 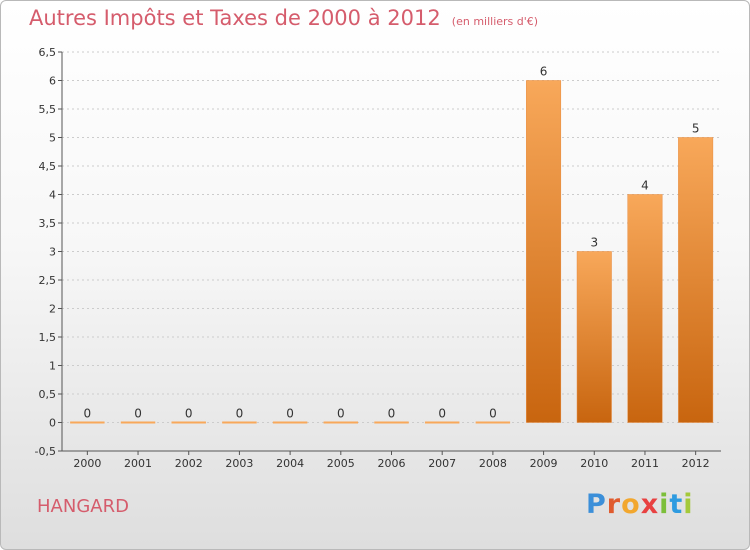 What do you see at coordinates (48, 337) in the screenshot?
I see `y-tick-label: 1,5` at bounding box center [48, 337].